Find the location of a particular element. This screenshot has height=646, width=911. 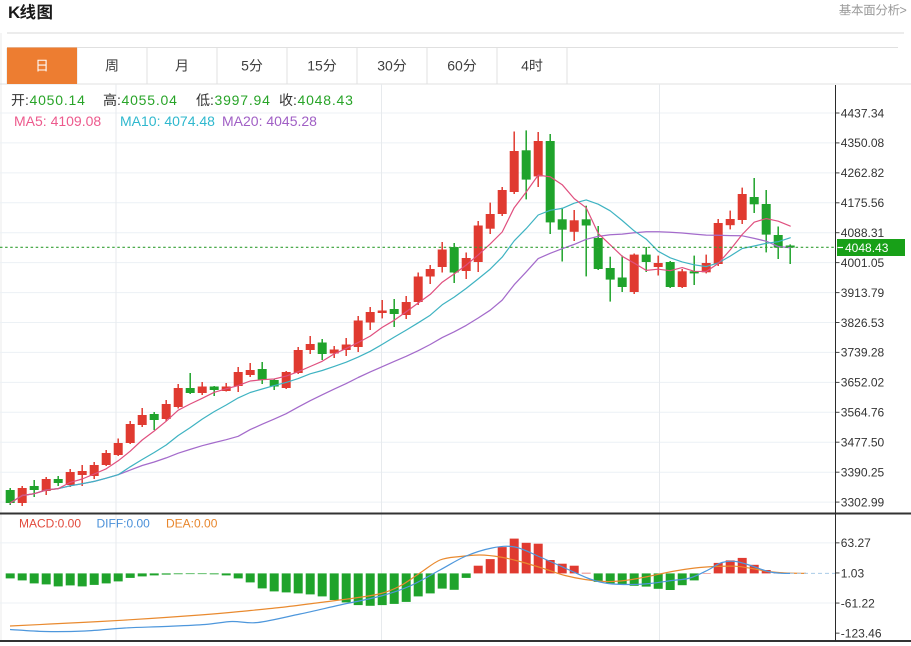

svg-text: 4350.08 is located at coordinates (863, 143).